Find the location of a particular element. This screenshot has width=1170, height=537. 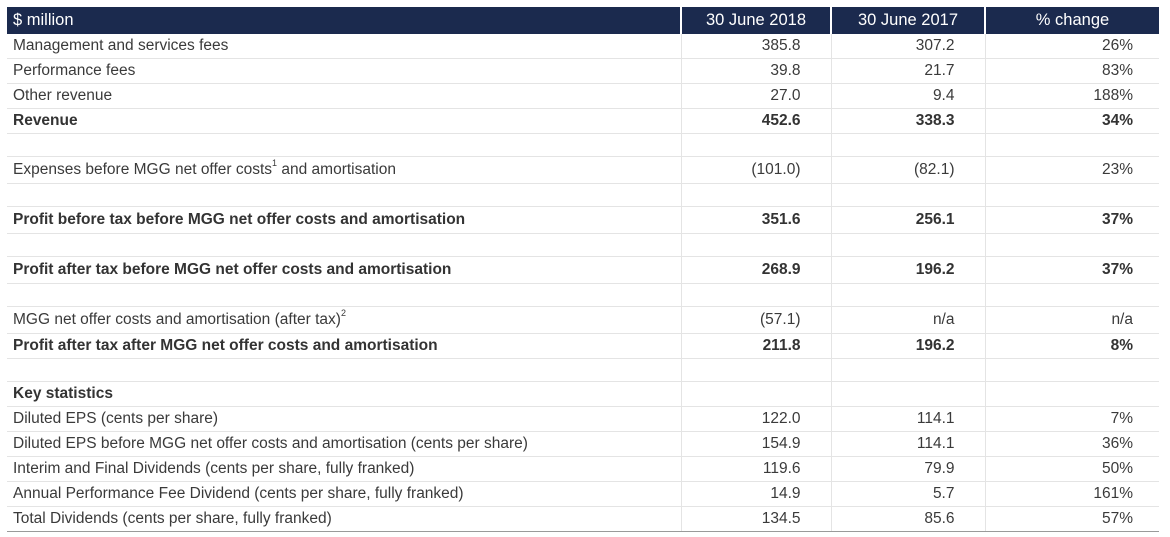

value-2017: 85.6 is located at coordinates (907, 519).